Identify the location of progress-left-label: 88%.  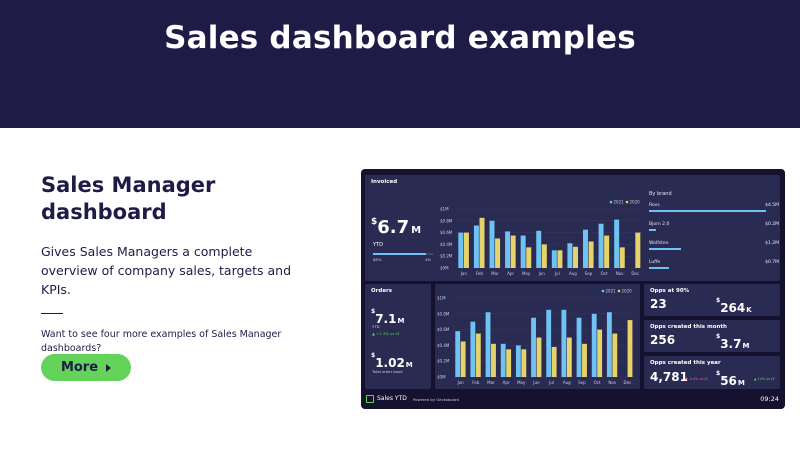
(377, 259).